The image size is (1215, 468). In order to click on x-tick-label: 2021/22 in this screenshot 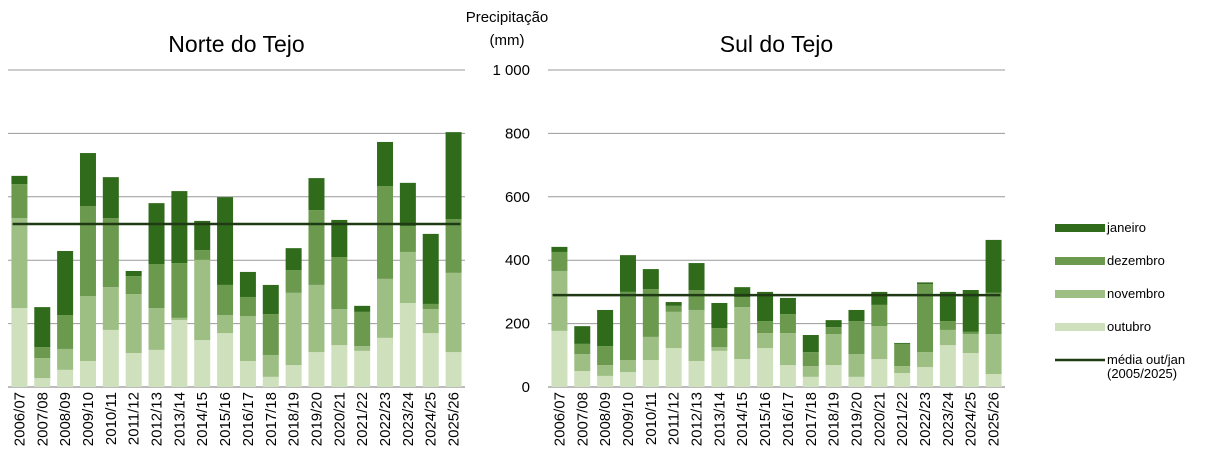, I will do `click(902, 419)`.